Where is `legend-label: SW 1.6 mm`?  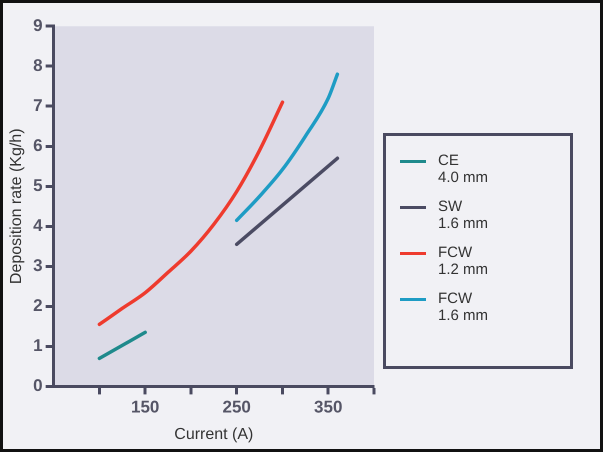
legend-label: SW 1.6 mm is located at coordinates (463, 215).